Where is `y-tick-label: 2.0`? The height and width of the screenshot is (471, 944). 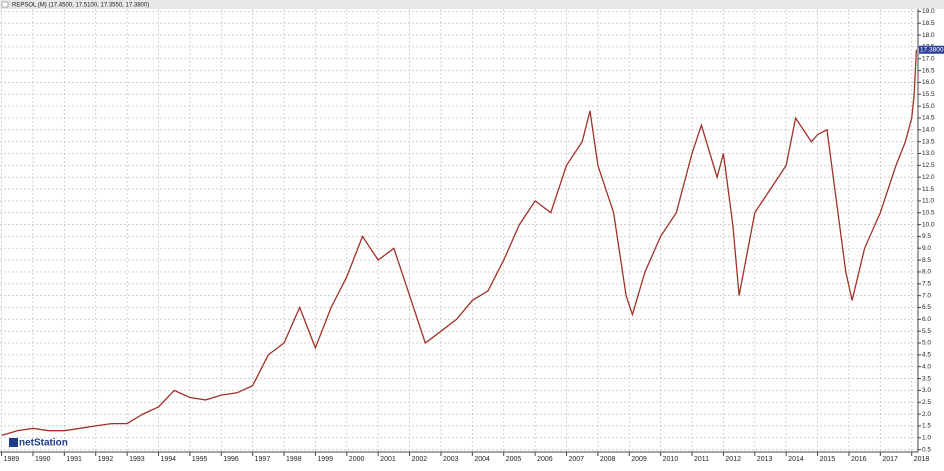
y-tick-label: 2.0 is located at coordinates (926, 414).